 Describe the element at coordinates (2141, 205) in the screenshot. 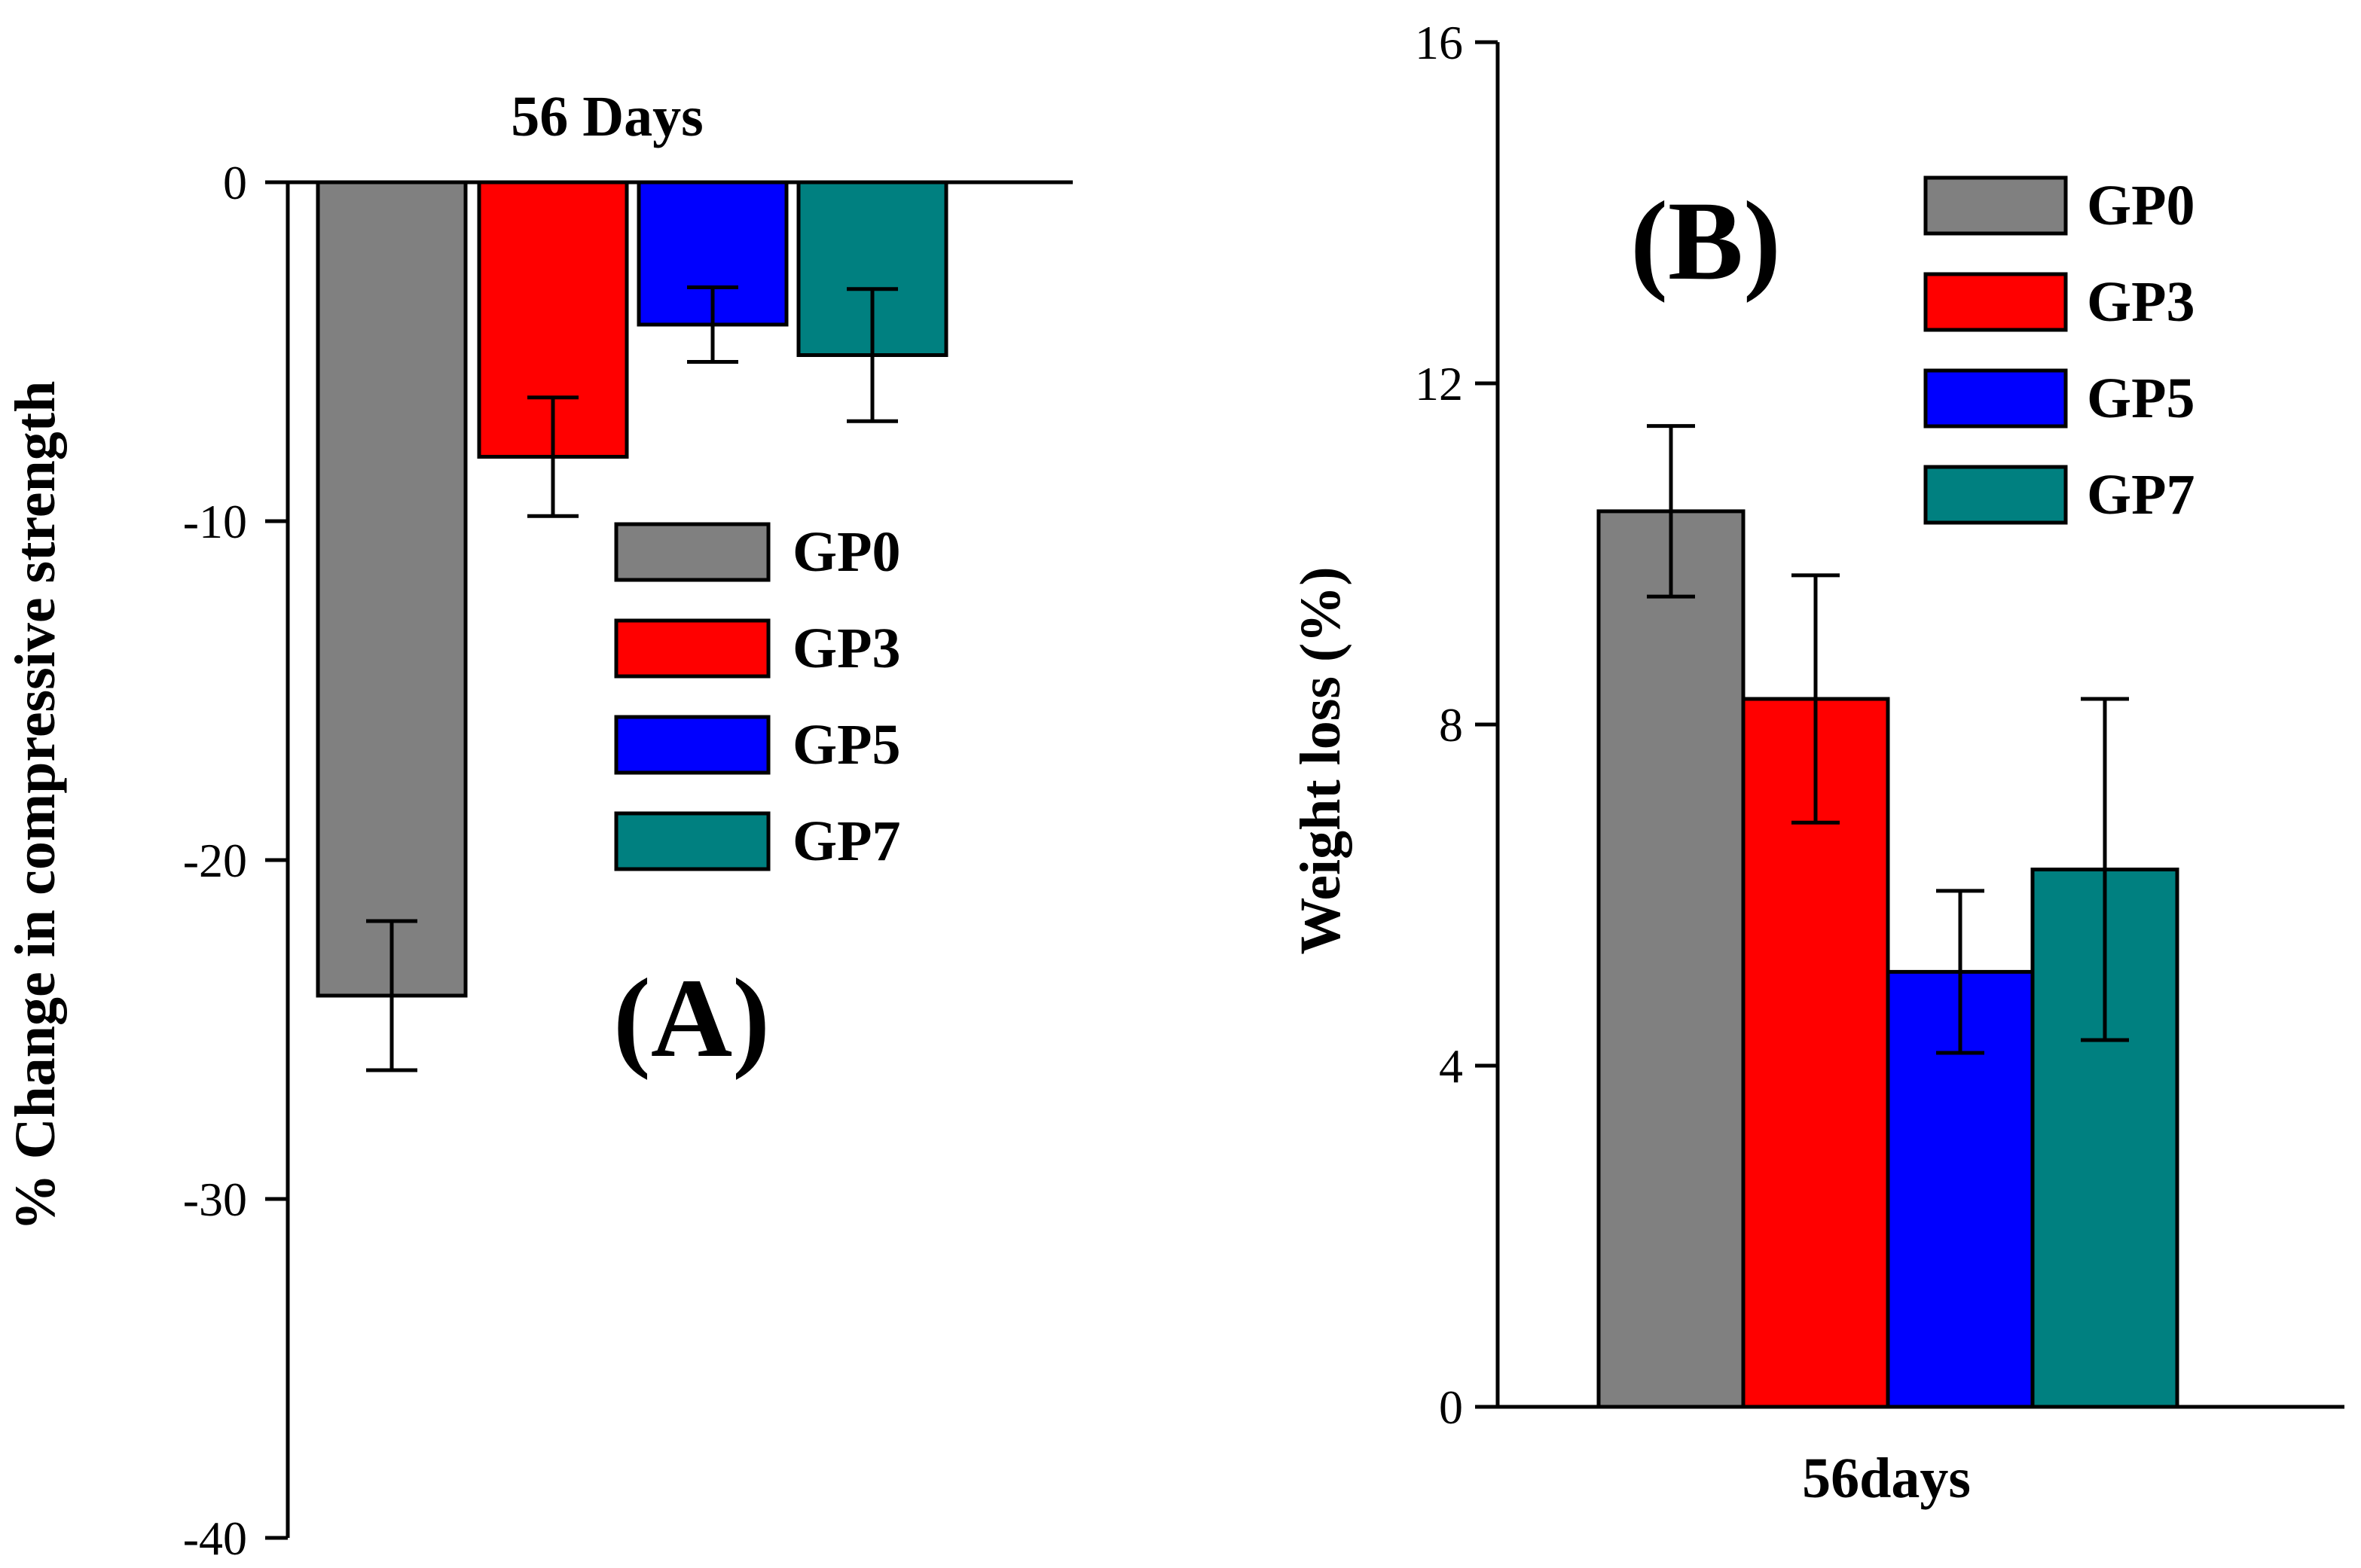

I see `chart-b-legend-label-gp0: GP0` at that location.